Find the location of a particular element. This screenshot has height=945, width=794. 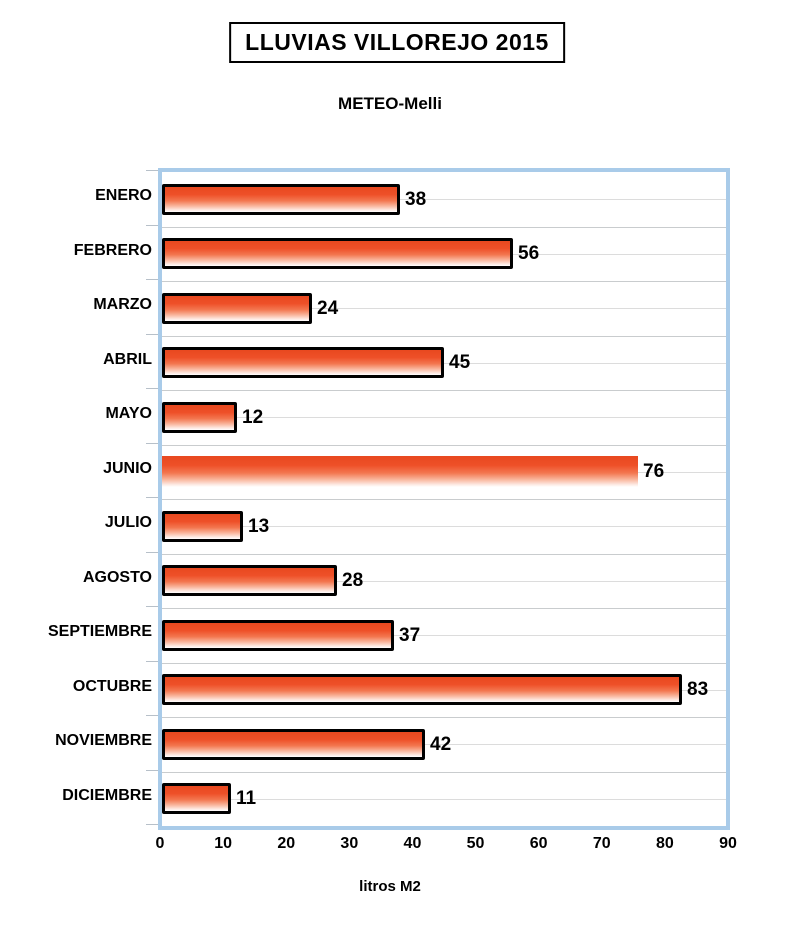

category-label-noviembre: NOVIEMBRE is located at coordinates (103, 740).